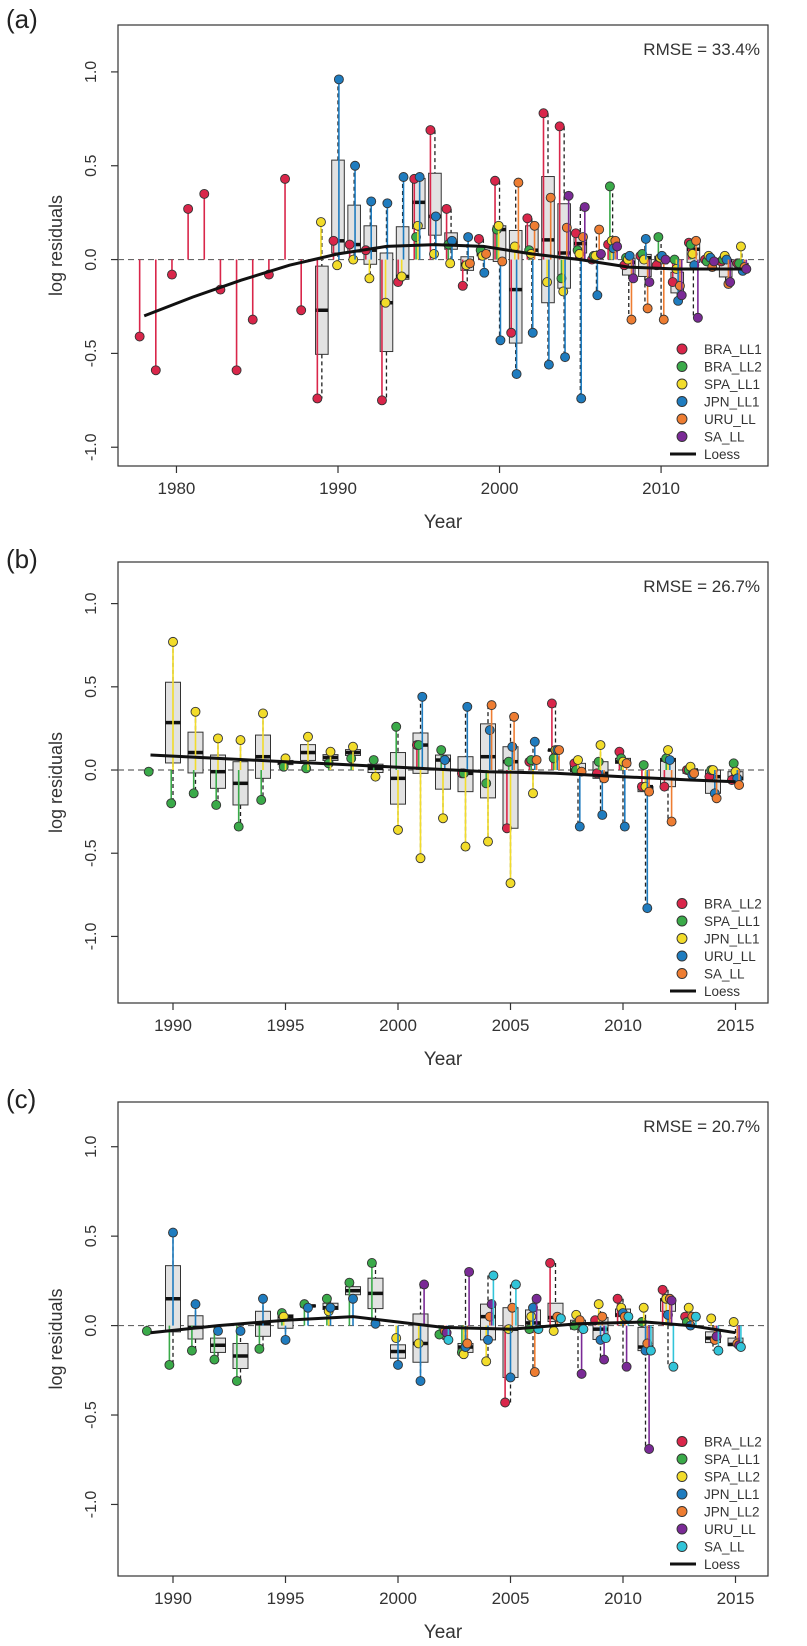 This screenshot has width=807, height=1646. Describe the element at coordinates (22, 19) in the screenshot. I see `panel-label: (a)` at that location.